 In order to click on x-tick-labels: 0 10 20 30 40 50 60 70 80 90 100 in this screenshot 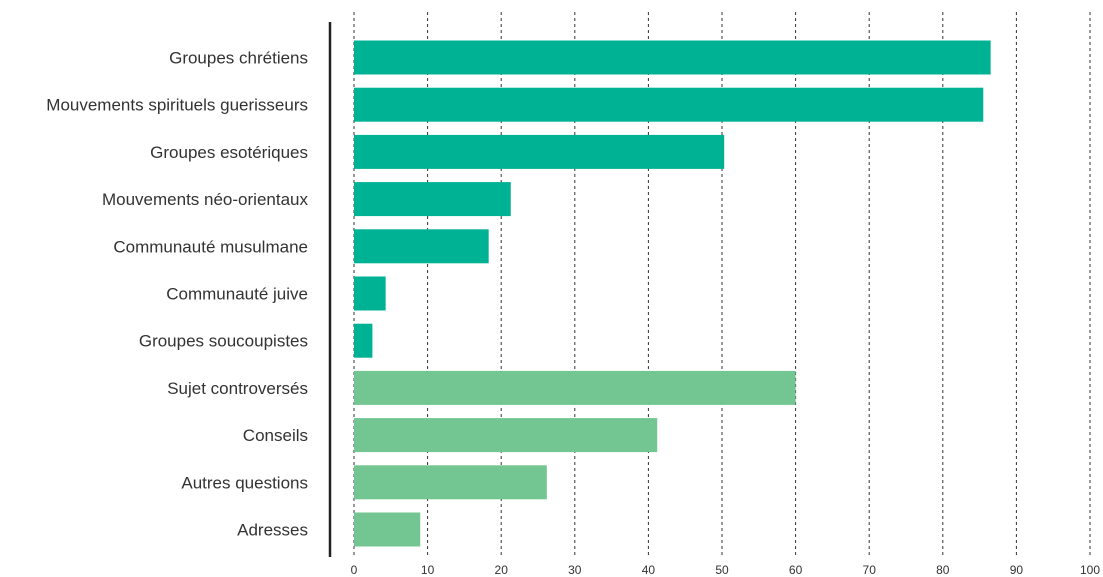, I will do `click(726, 570)`.